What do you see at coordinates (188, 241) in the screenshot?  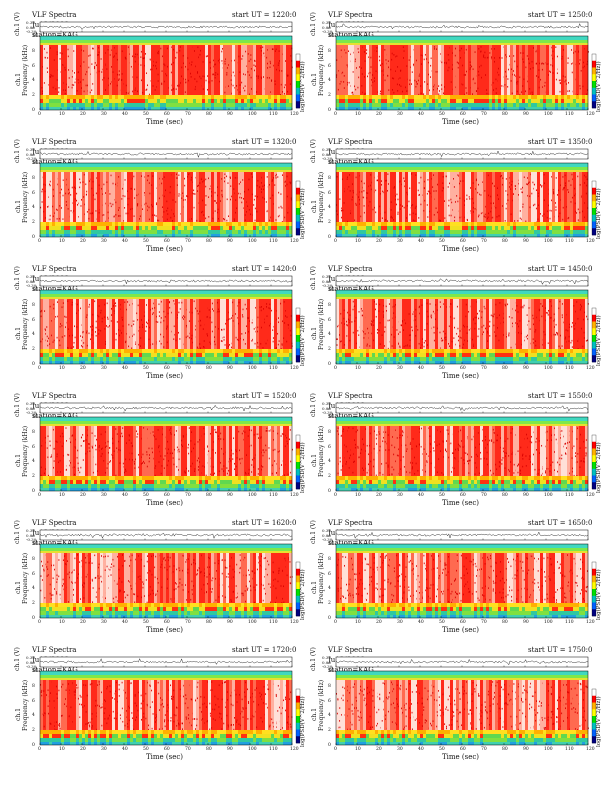 I see `time-tick-label: 70` at bounding box center [188, 241].